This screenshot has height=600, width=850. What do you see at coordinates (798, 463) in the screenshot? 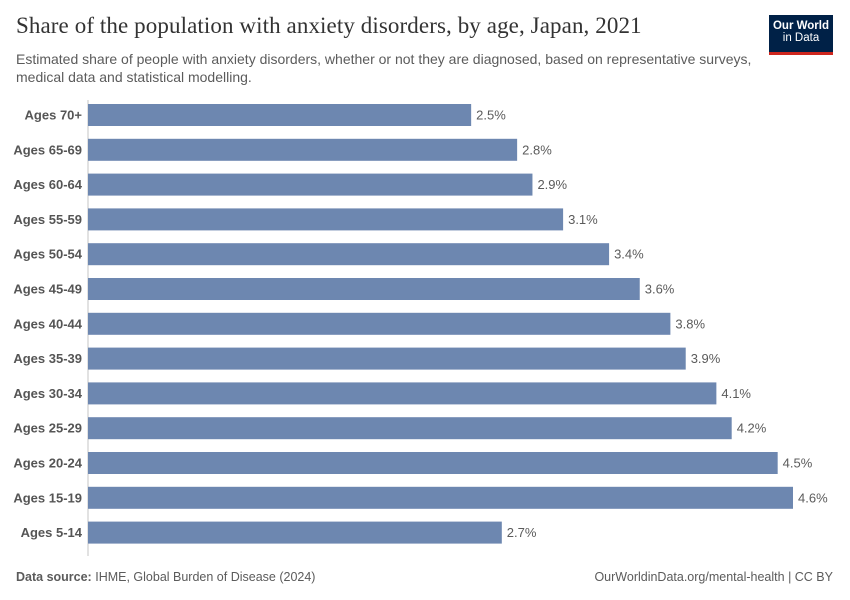
I see `value-label: 4.5%` at bounding box center [798, 463].